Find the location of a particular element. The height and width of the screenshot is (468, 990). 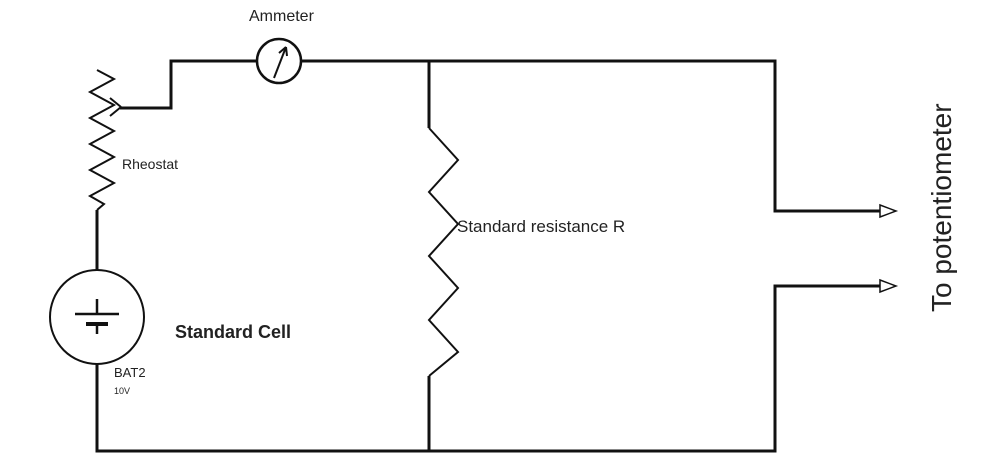

rheostat-icon is located at coordinates (104, 140).